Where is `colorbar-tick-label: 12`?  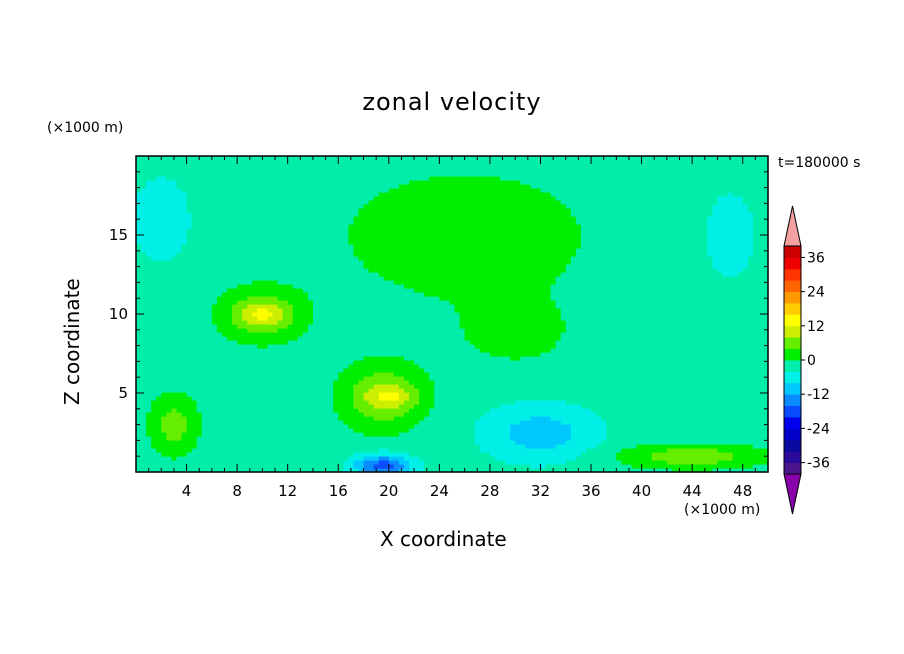 colorbar-tick-label: 12 is located at coordinates (816, 327).